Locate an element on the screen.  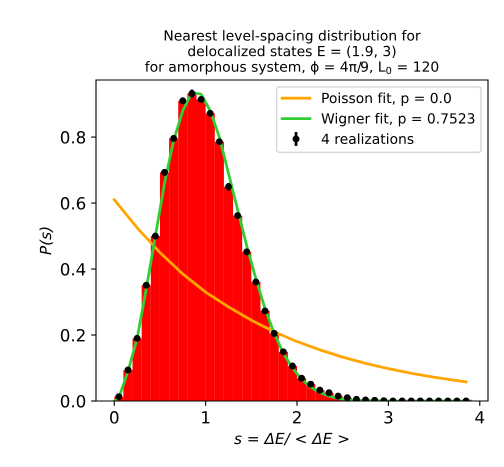
x-tick-label: 3 is located at coordinates (388, 417).